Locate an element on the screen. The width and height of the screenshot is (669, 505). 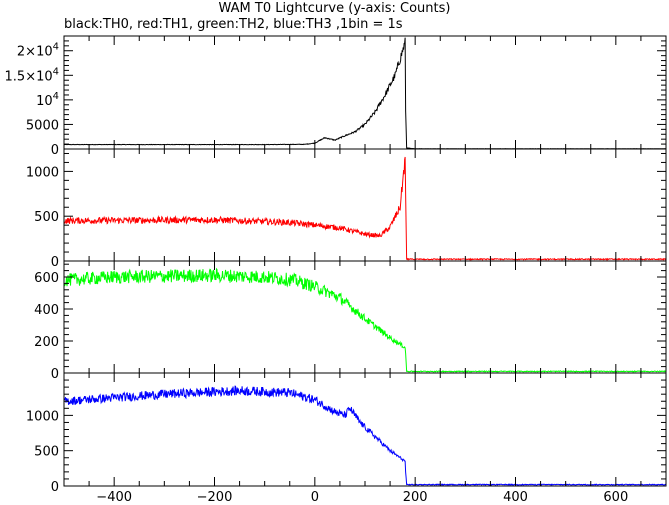
y-tick-label: 400 is located at coordinates (46, 310).